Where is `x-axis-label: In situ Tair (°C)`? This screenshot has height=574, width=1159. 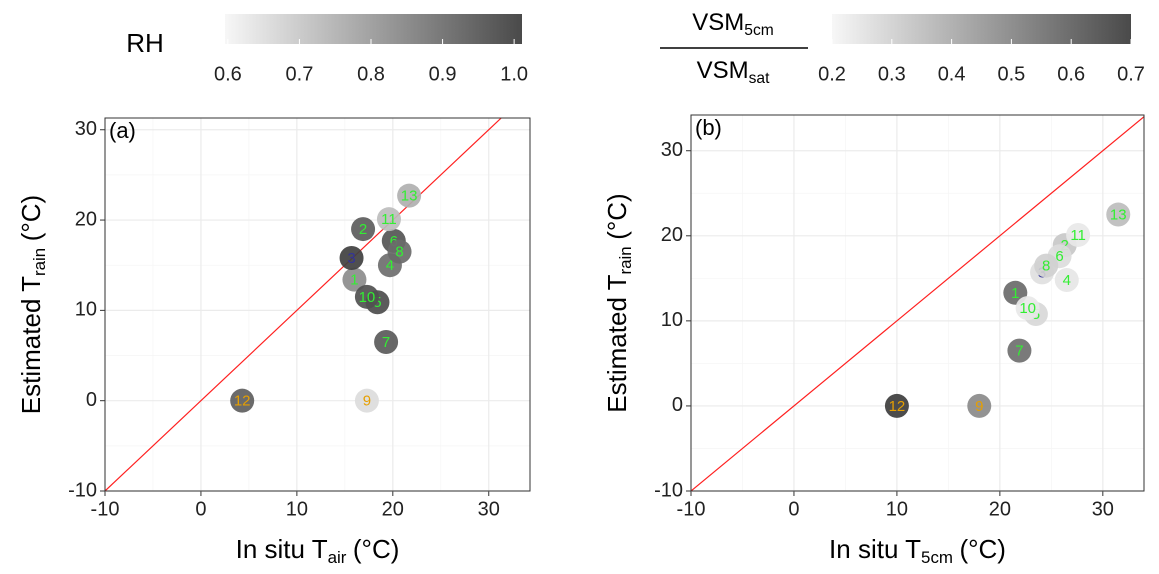
x-axis-label: In situ Tair (°C) is located at coordinates (318, 550).